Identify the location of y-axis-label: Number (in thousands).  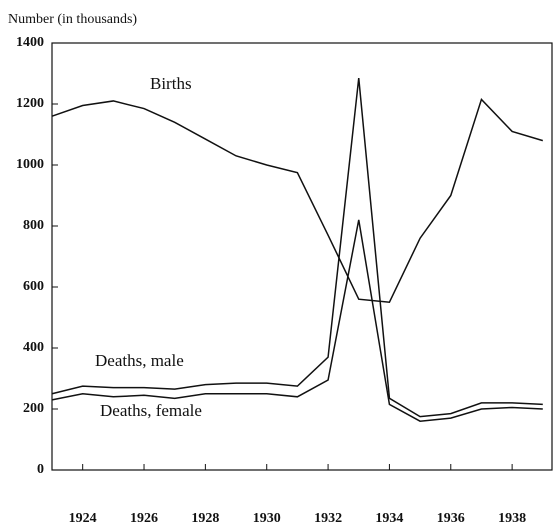
(72, 19).